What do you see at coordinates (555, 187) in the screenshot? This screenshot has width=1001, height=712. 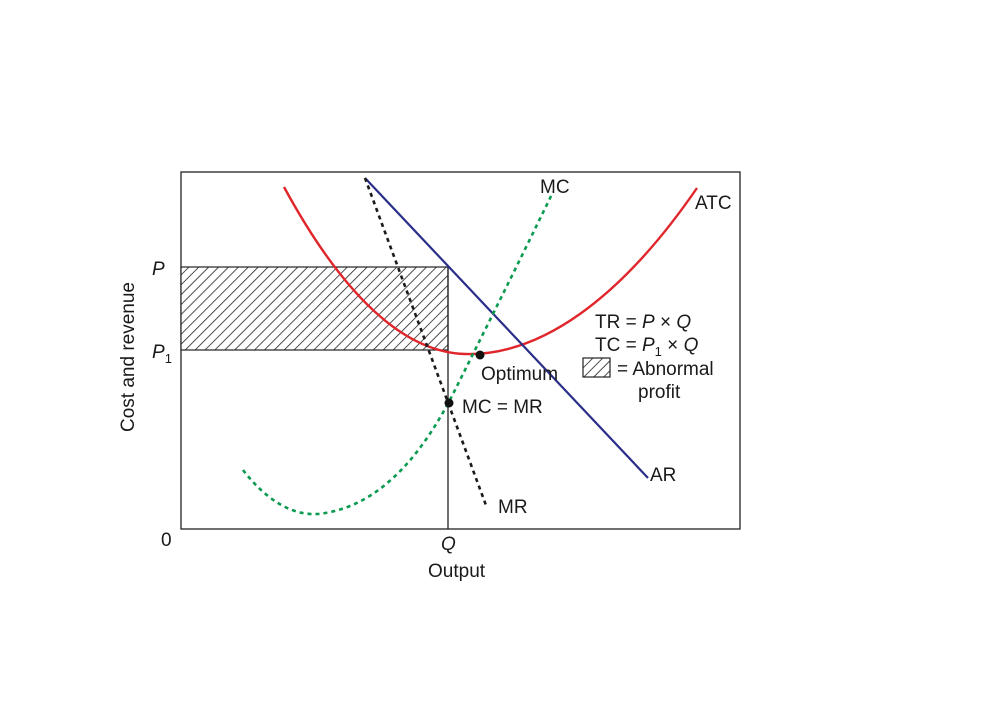 I see `mc-label: MC` at bounding box center [555, 187].